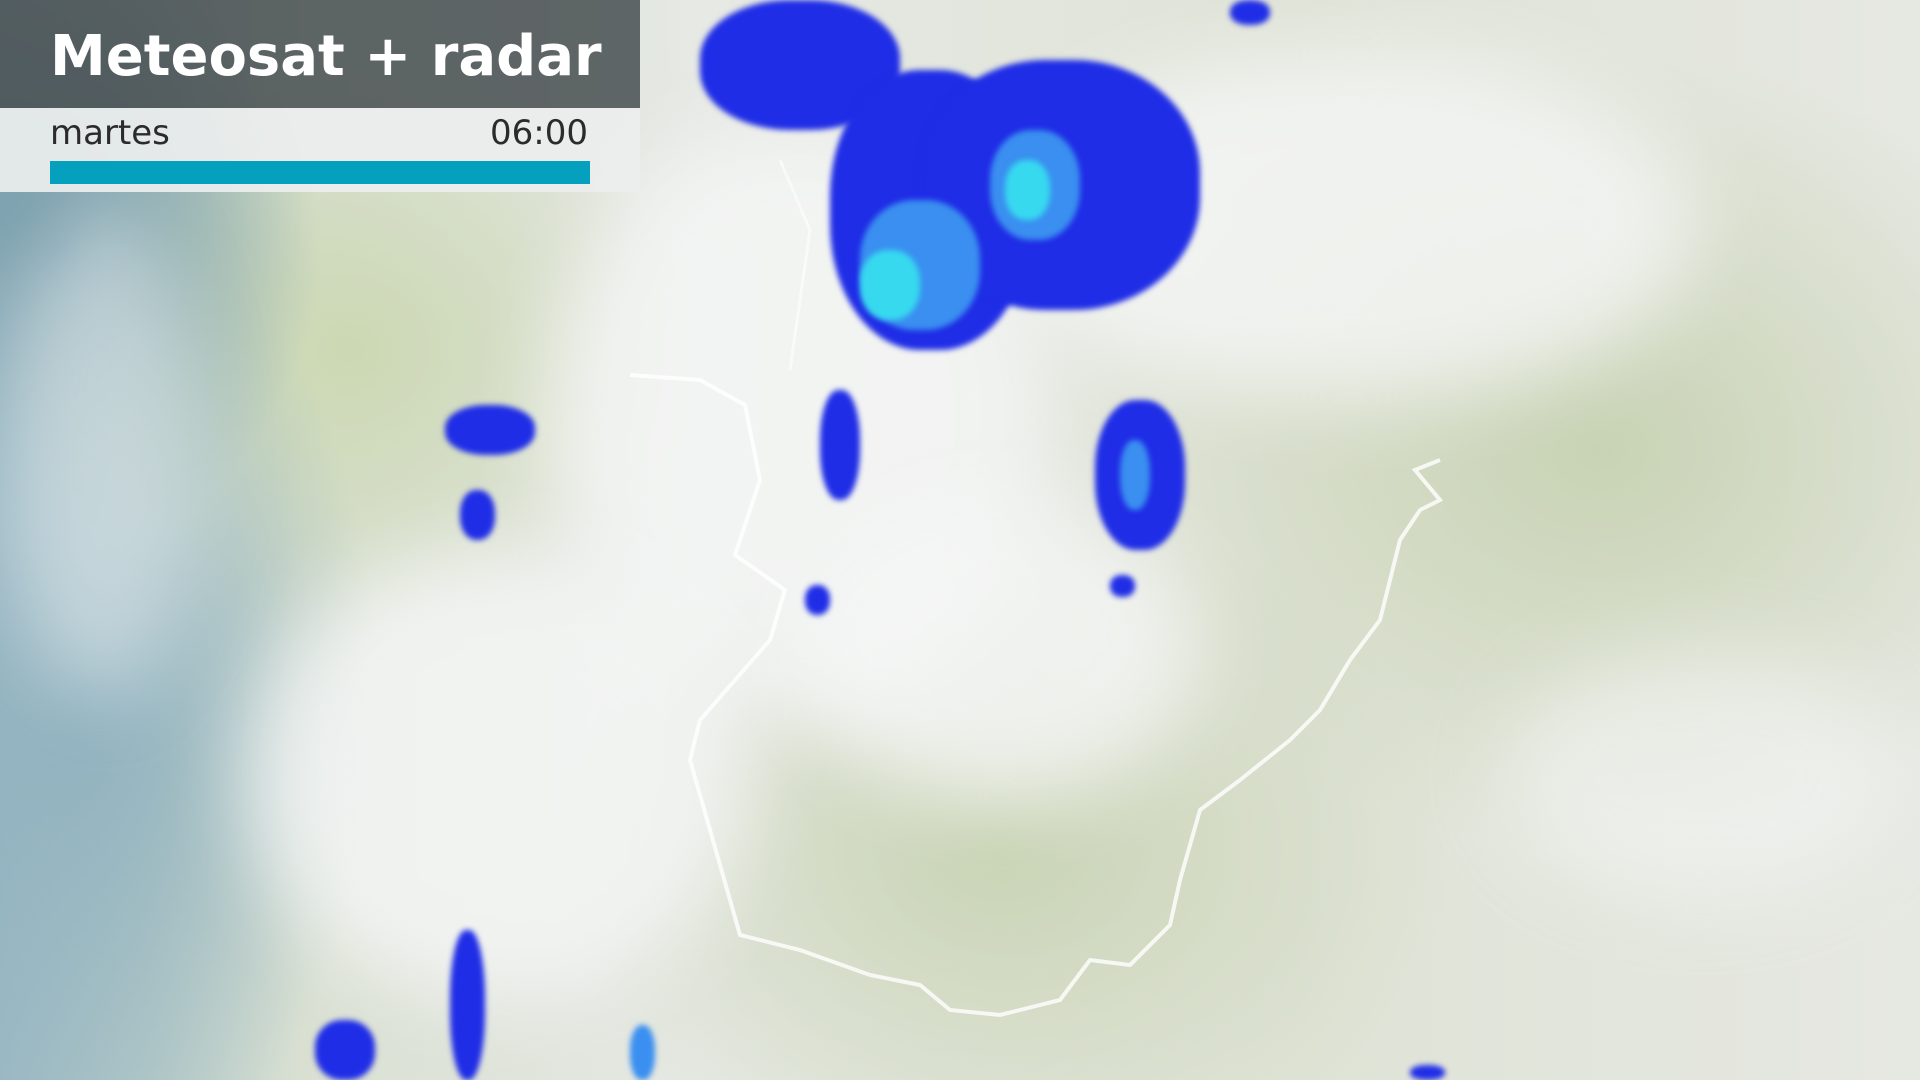 The height and width of the screenshot is (1080, 1920). Describe the element at coordinates (326, 56) in the screenshot. I see `map-title: Meteosat + radar` at that location.